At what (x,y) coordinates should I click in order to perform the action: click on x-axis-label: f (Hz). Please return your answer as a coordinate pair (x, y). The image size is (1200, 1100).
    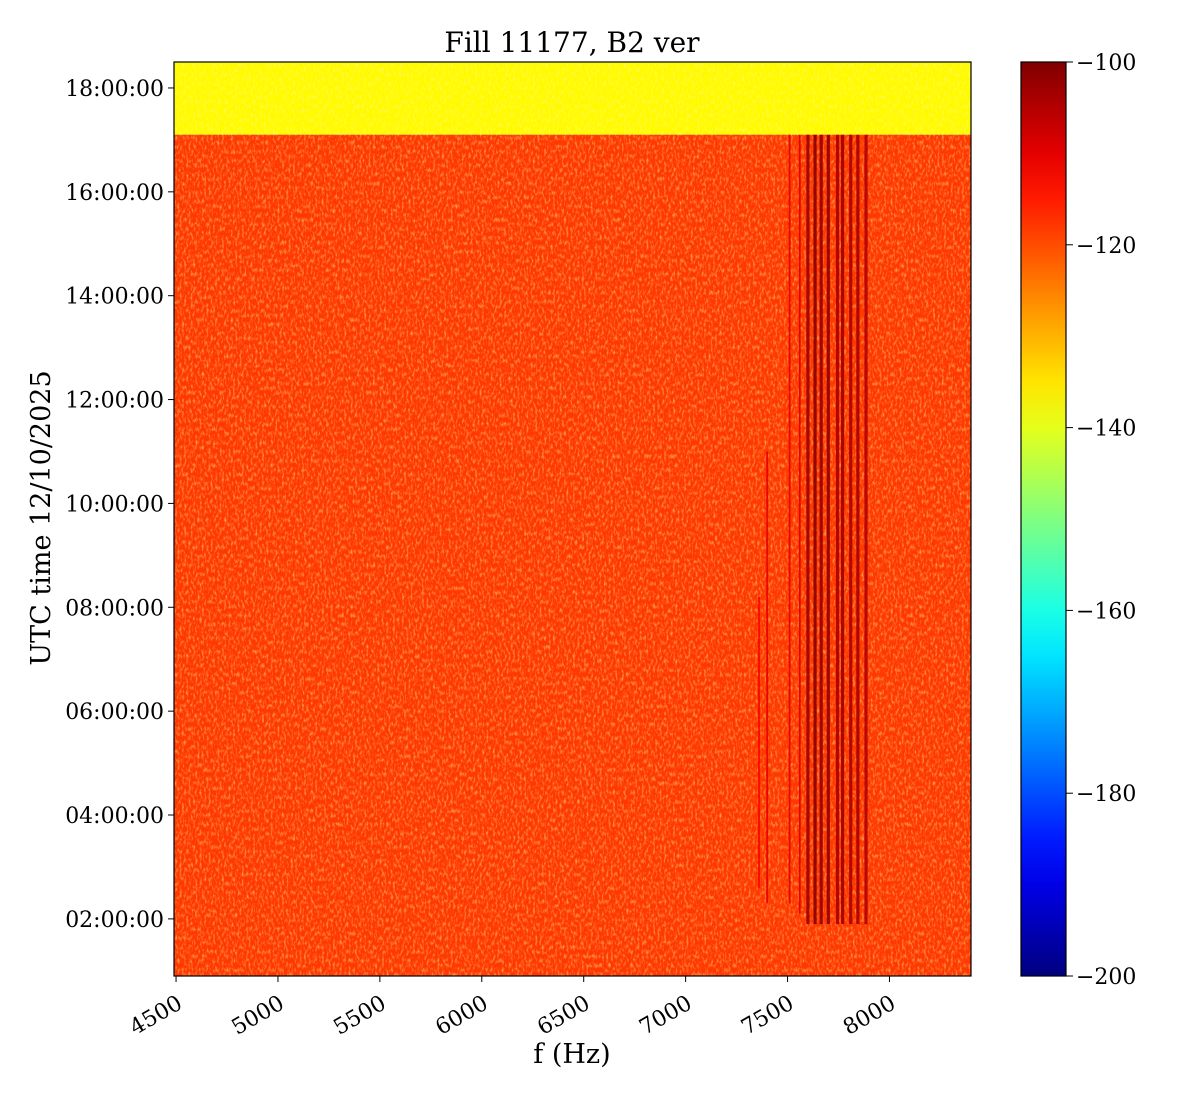
    Looking at the image, I should click on (571, 1054).